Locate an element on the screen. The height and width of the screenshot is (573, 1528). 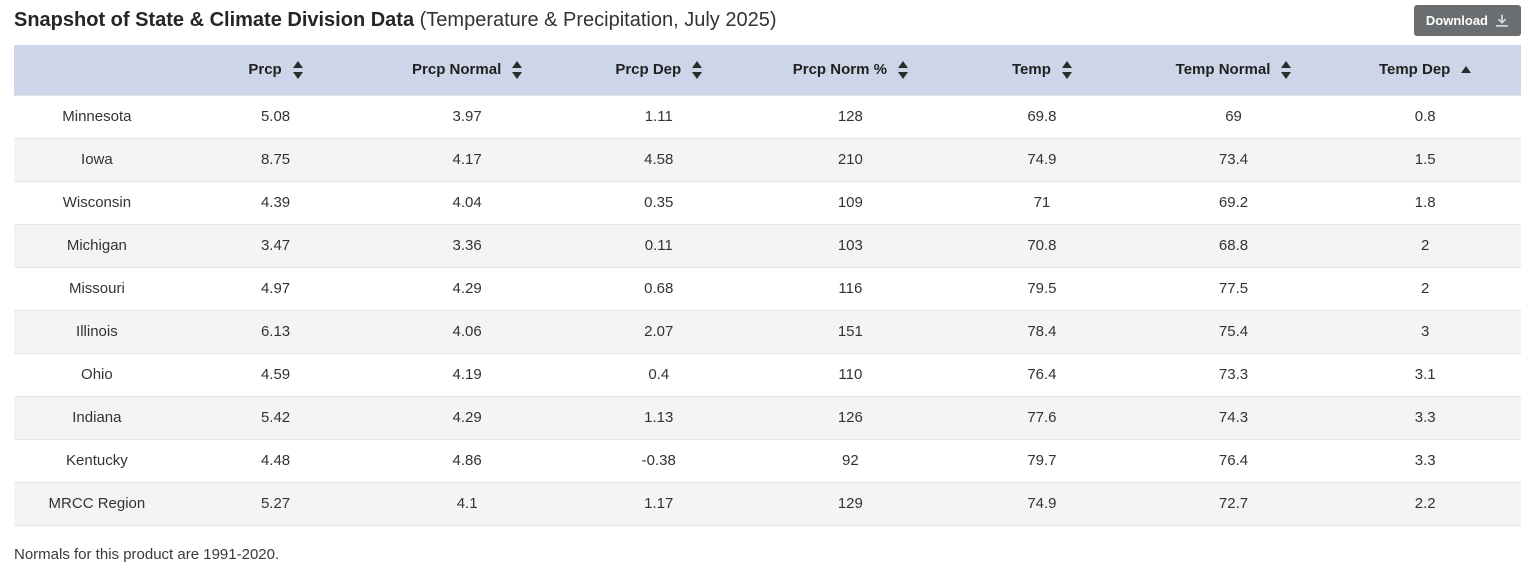
table-row: Kentucky 4.48 4.86 -0.38 92 79.7 76.4 3.3 is located at coordinates (767, 460).